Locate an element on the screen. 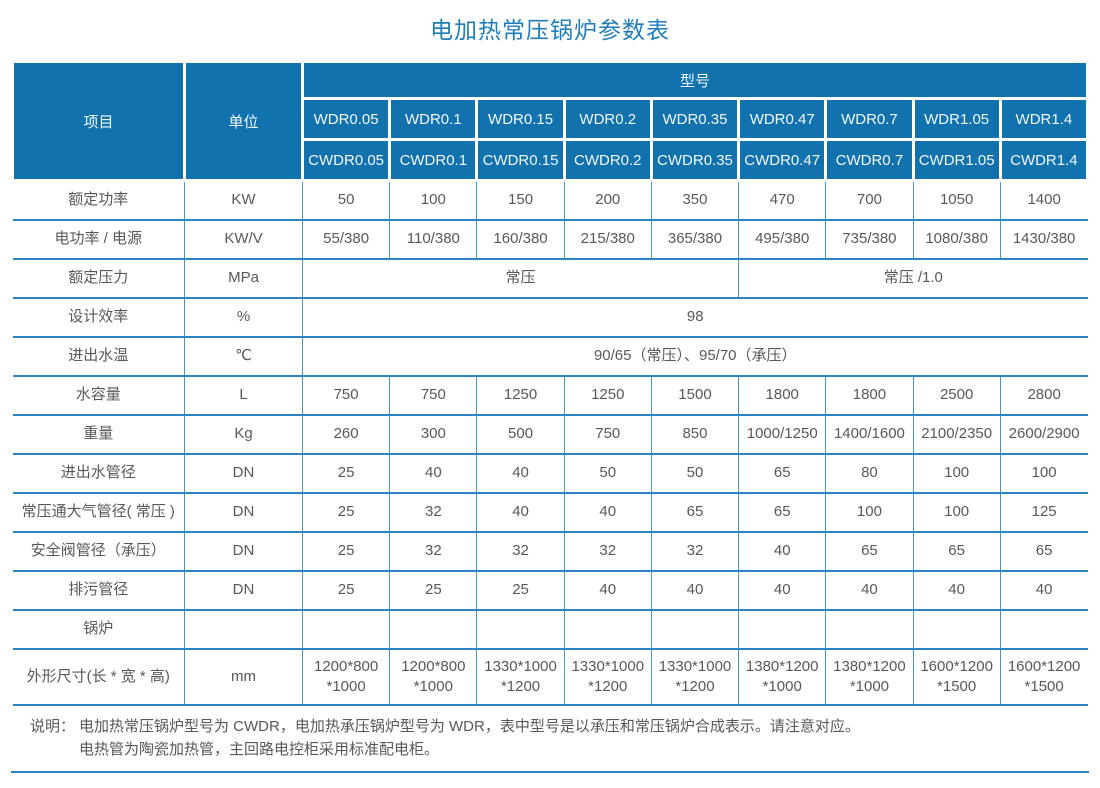  value-cell: 1050 is located at coordinates (956, 200).